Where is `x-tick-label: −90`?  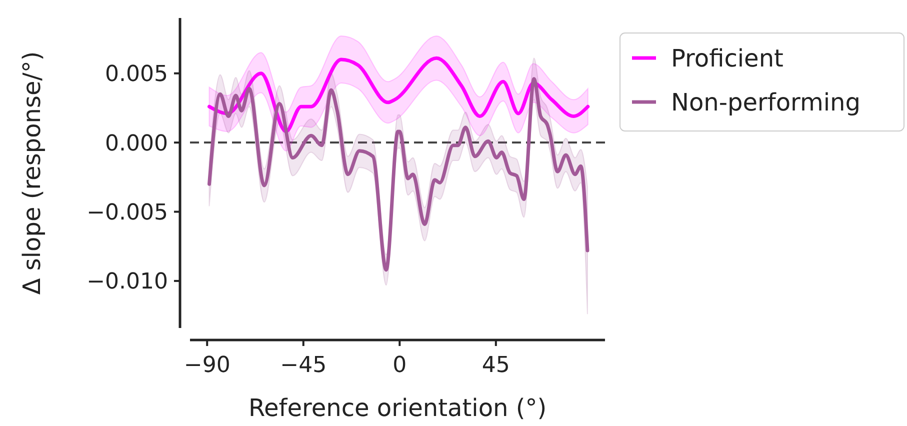 x-tick-label: −90 is located at coordinates (207, 365).